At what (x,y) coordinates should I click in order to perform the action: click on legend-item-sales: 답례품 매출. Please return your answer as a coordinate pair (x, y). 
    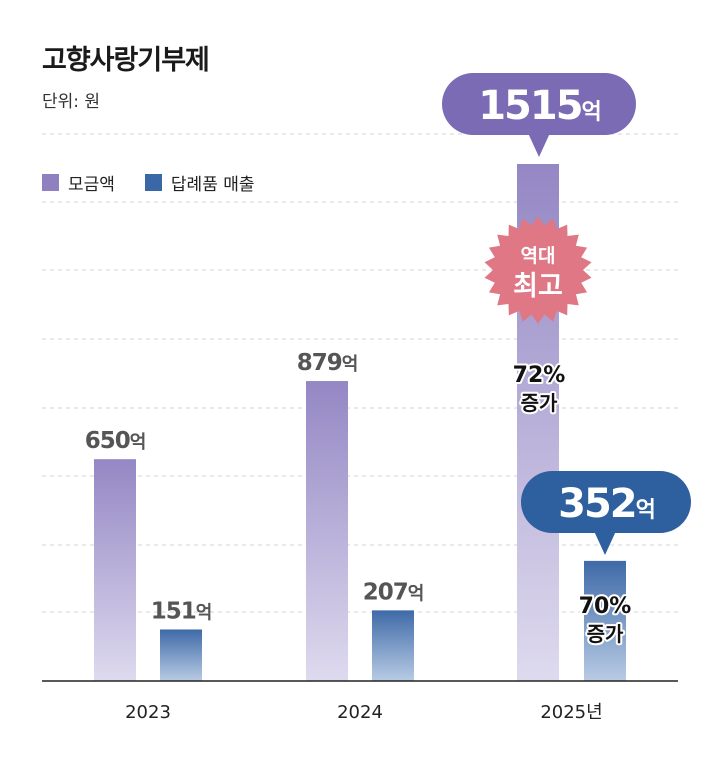
    Looking at the image, I should click on (199, 182).